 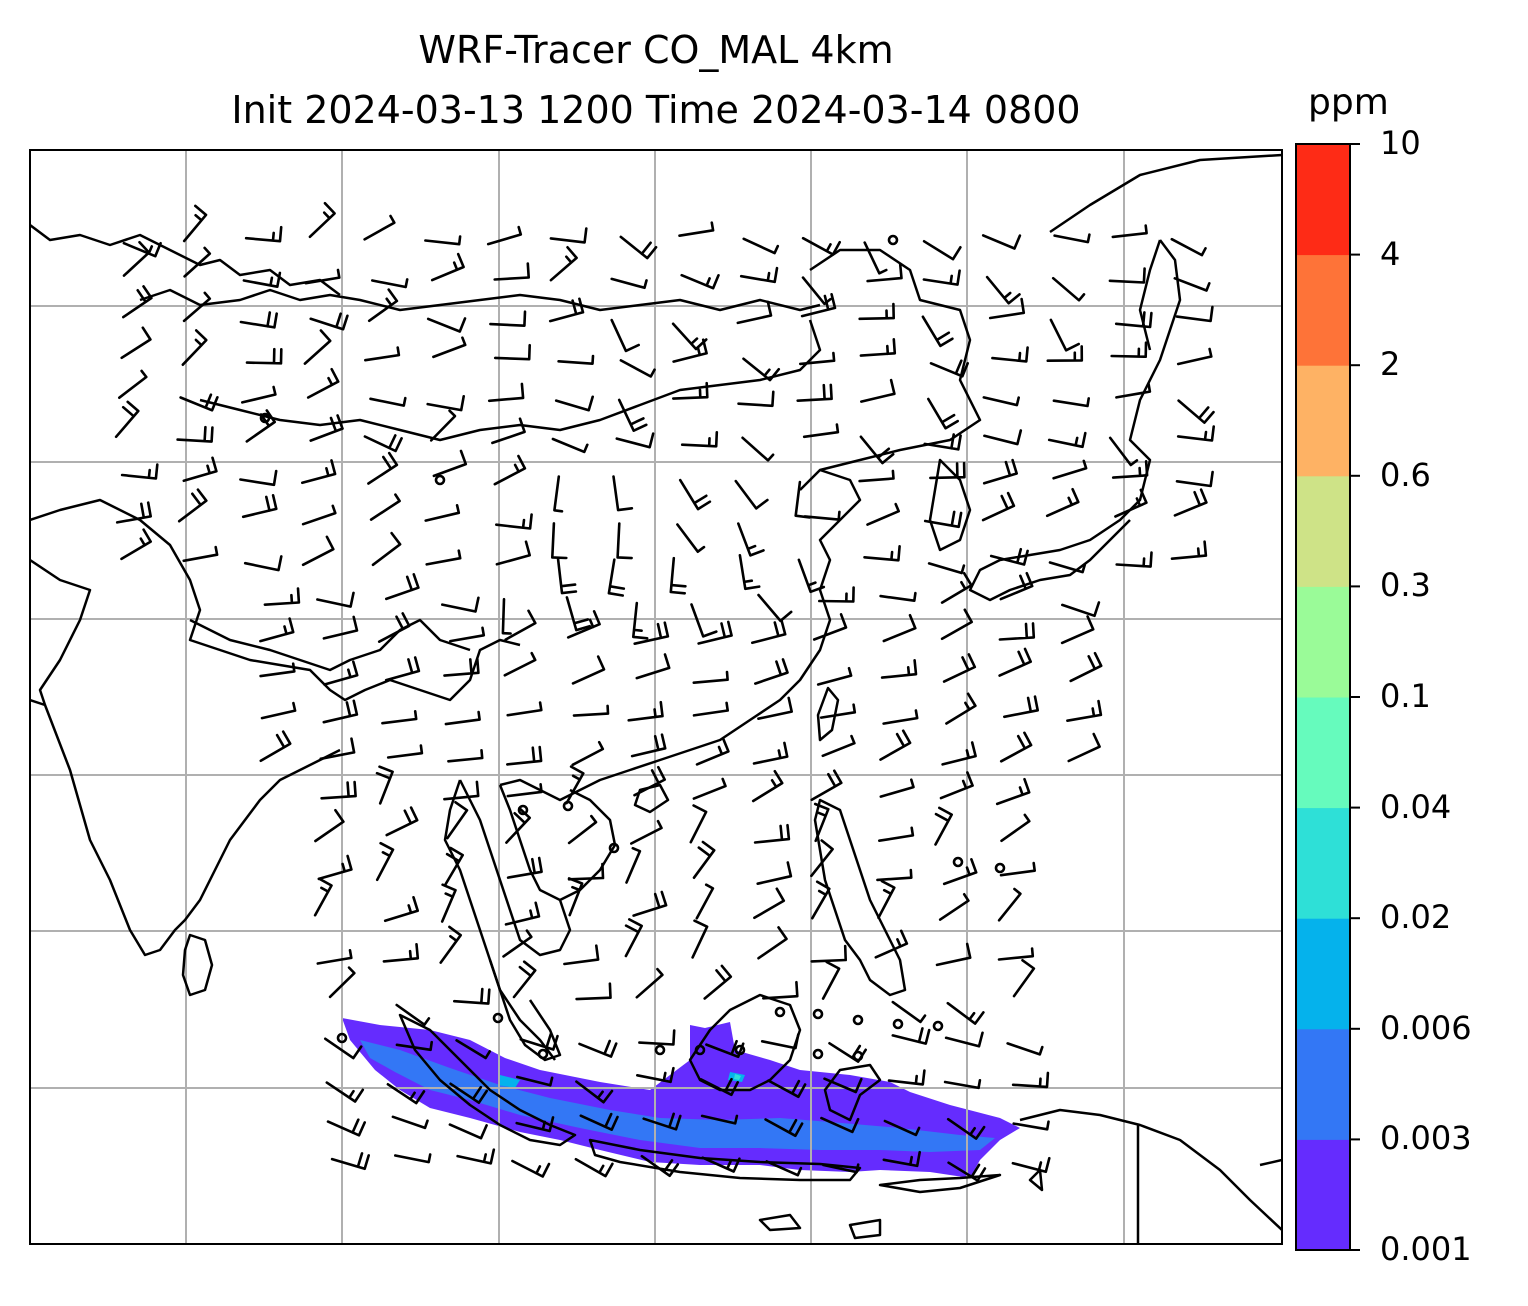 I want to click on coast-russia-east, so click(x=1165, y=193).